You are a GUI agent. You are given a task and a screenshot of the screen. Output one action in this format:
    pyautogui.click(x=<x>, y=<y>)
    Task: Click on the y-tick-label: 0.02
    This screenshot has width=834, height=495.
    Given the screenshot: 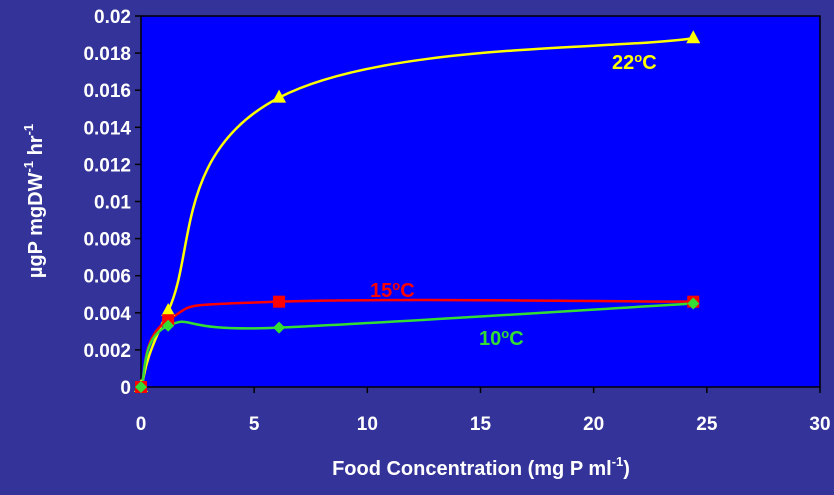 What is the action you would take?
    pyautogui.click(x=112, y=17)
    